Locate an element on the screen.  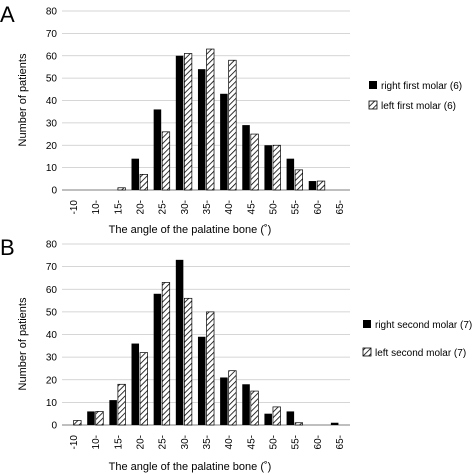
legend-label-right-first-molar: right first molar (6) is located at coordinates (421, 86).